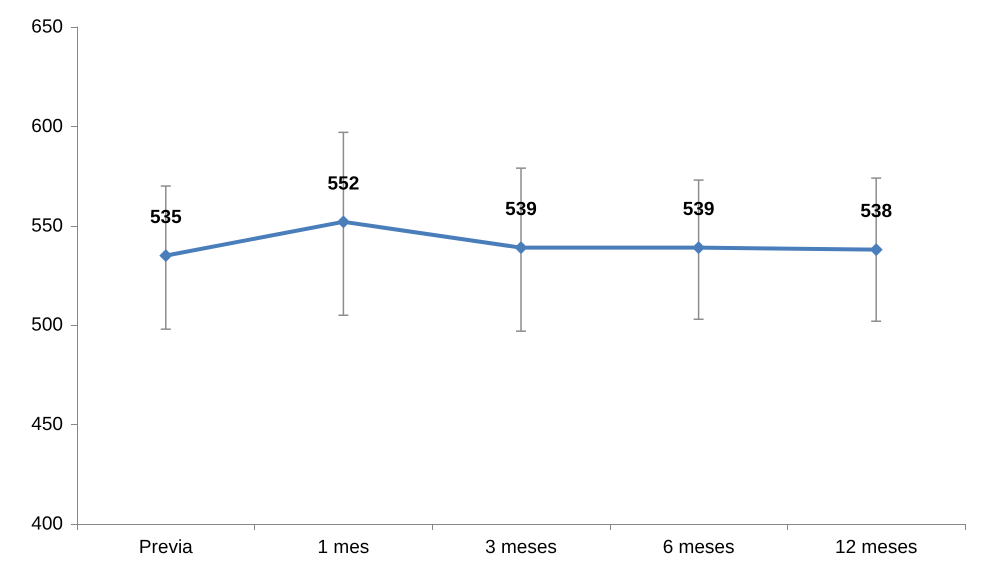 This screenshot has width=985, height=571. I want to click on y-tick-label: 550, so click(47, 225).